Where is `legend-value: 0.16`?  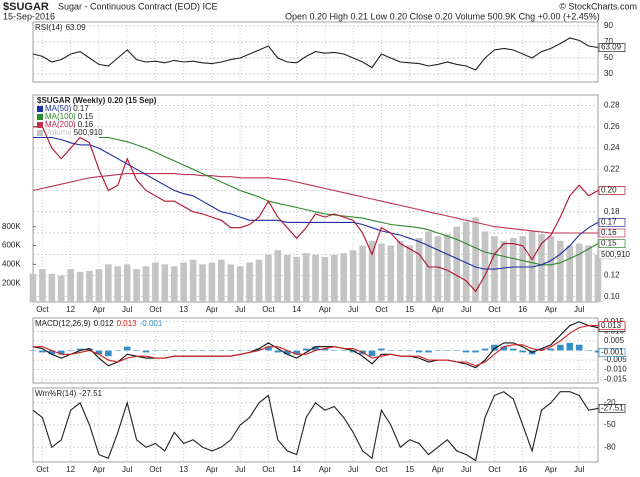
legend-value: 0.16 is located at coordinates (86, 124).